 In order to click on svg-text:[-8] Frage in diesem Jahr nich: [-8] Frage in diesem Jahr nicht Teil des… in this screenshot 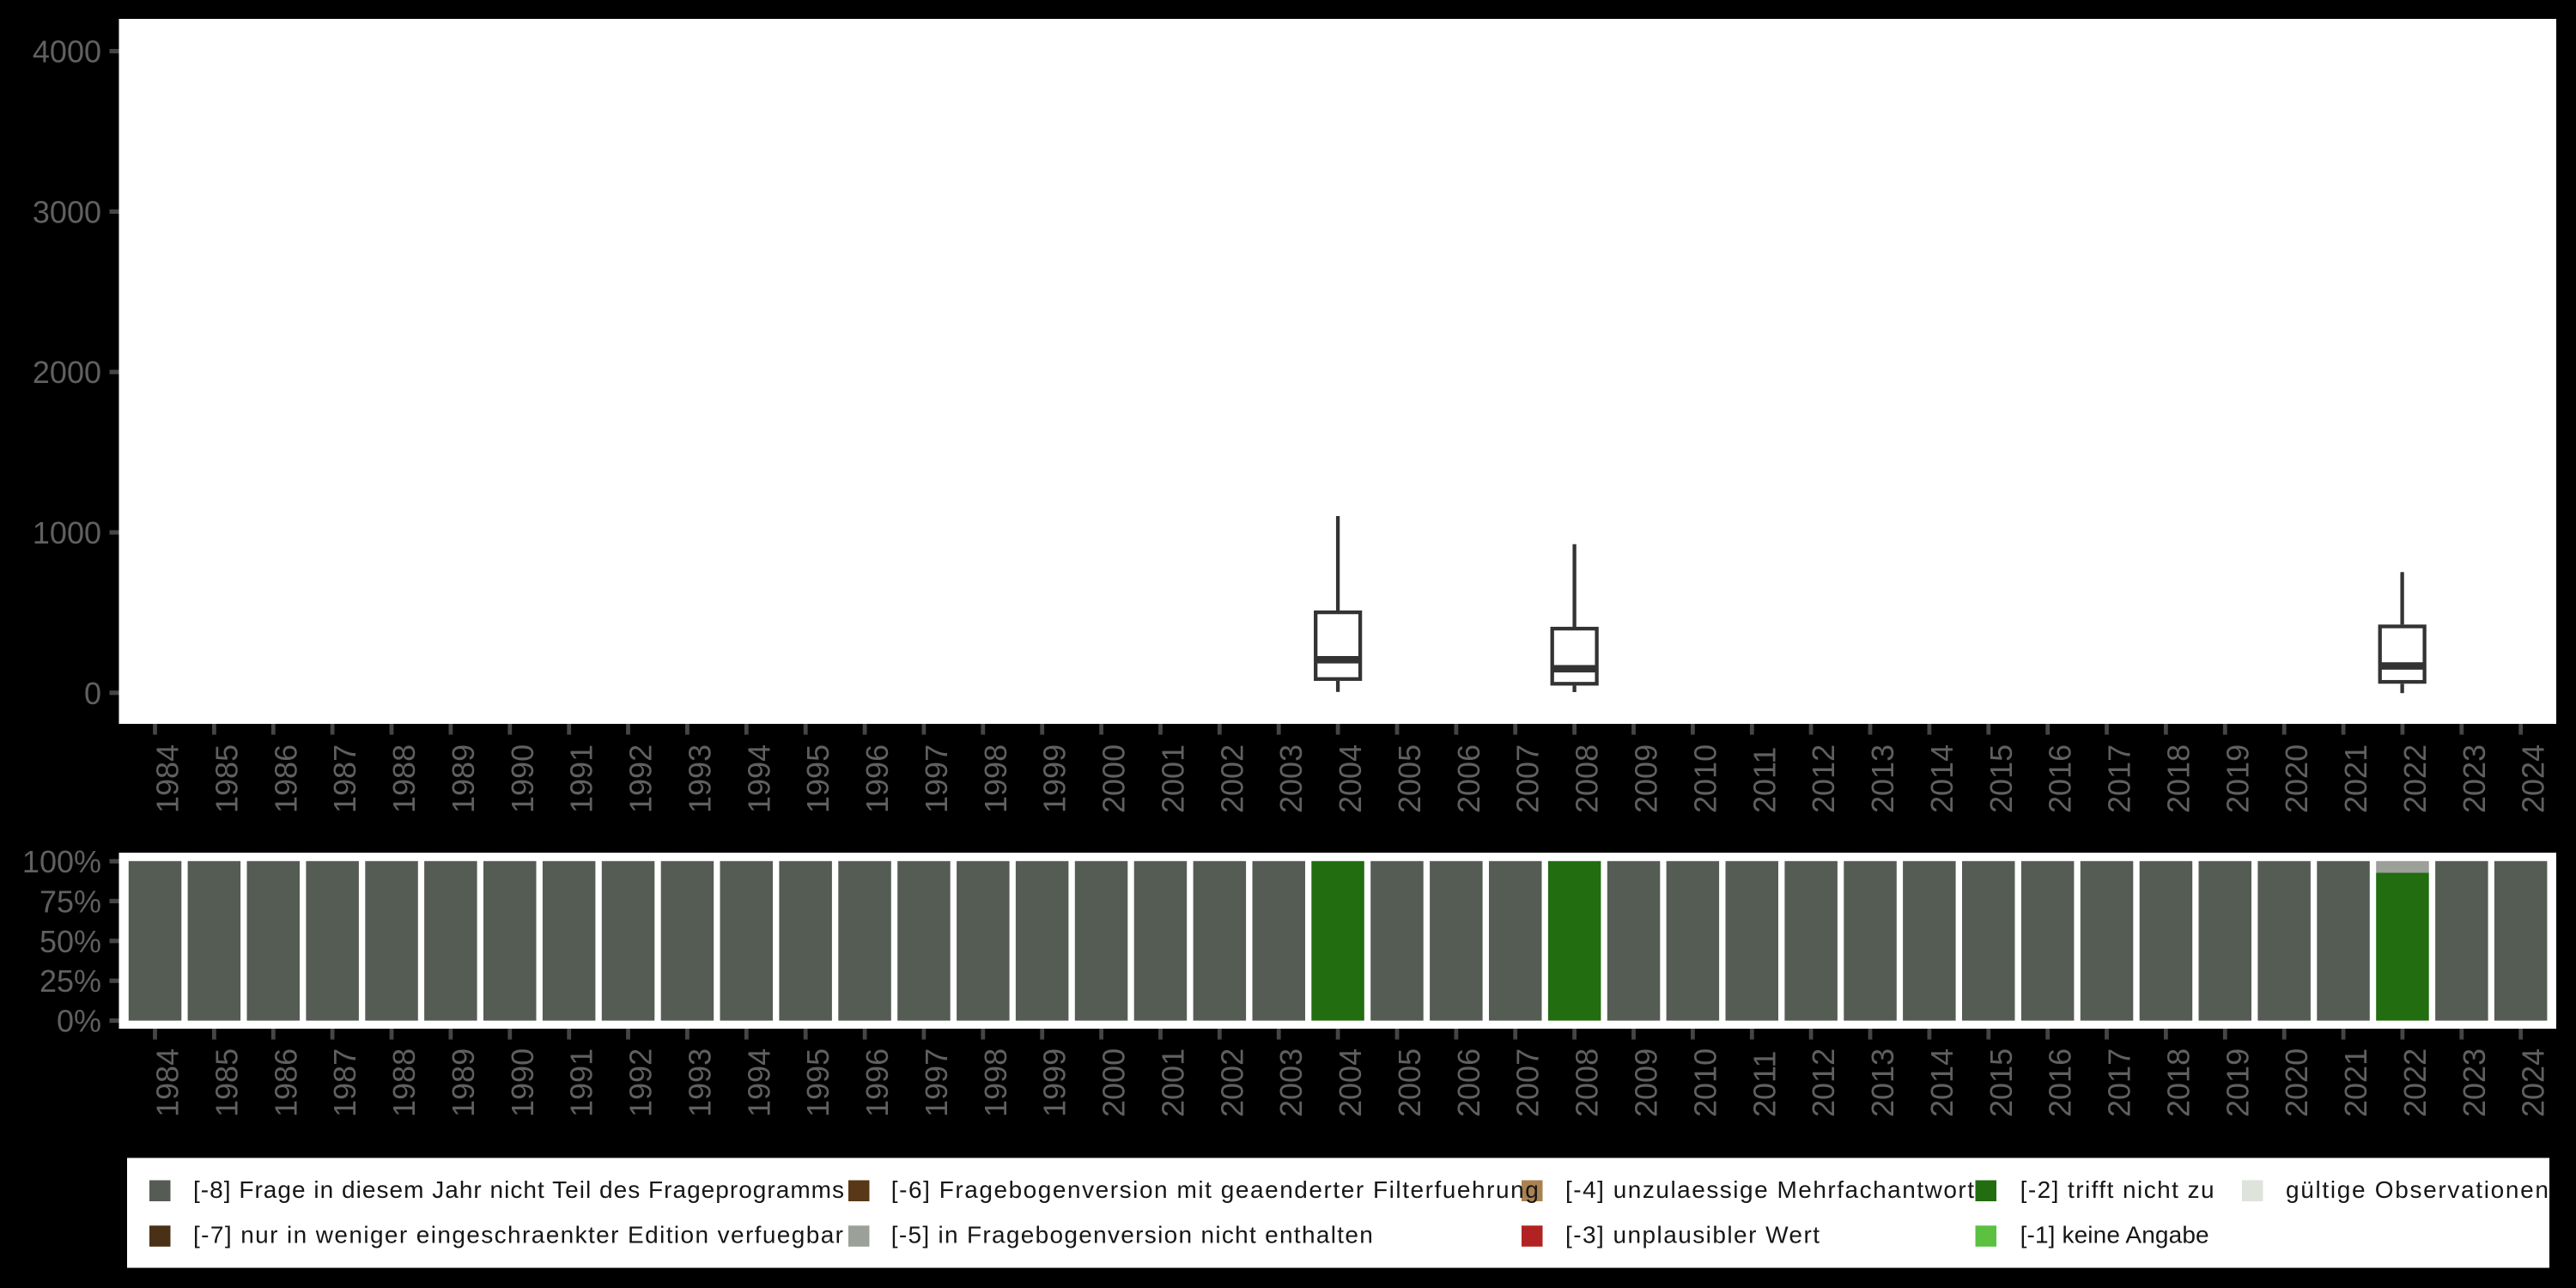, I will do `click(519, 1189)`.